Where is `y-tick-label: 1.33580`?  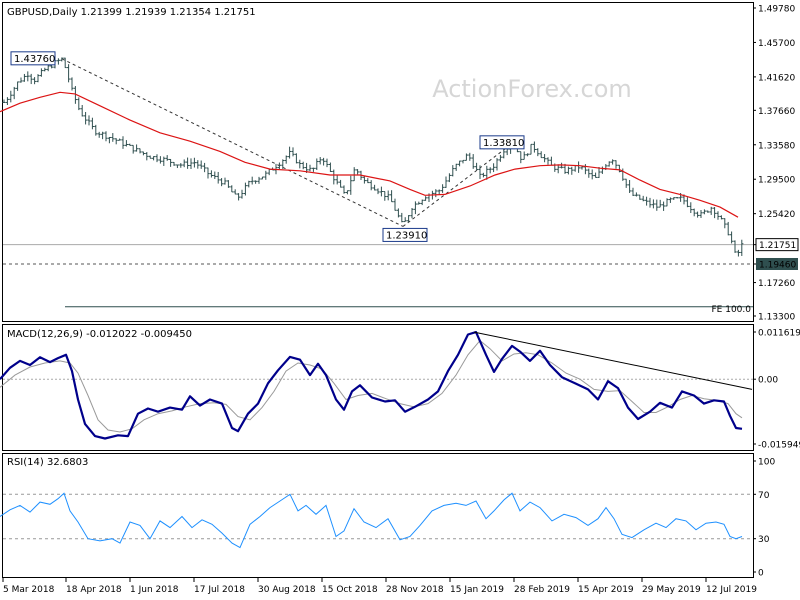 y-tick-label: 1.33580 is located at coordinates (776, 146).